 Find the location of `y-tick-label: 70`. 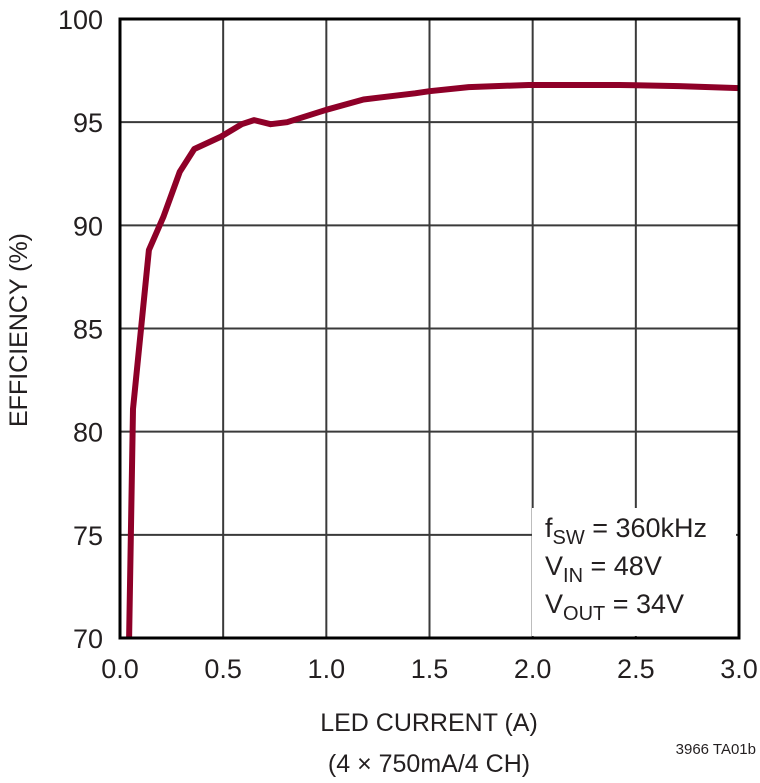

y-tick-label: 70 is located at coordinates (88, 639).